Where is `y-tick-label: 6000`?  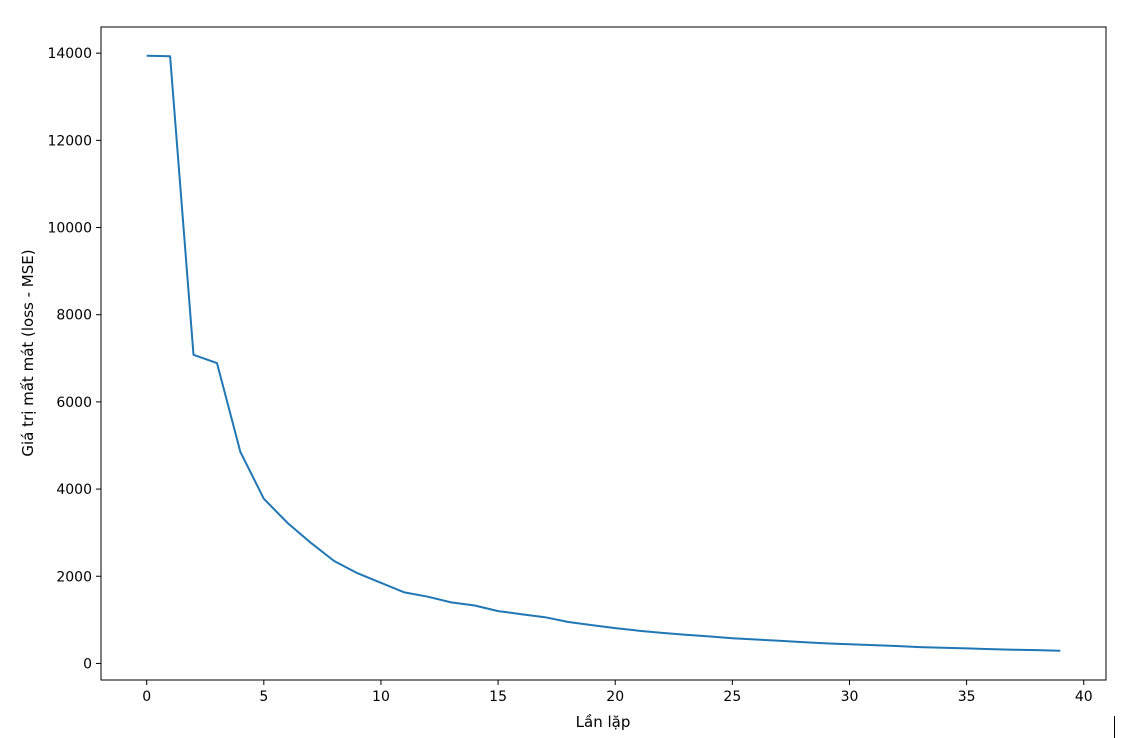 y-tick-label: 6000 is located at coordinates (74, 403).